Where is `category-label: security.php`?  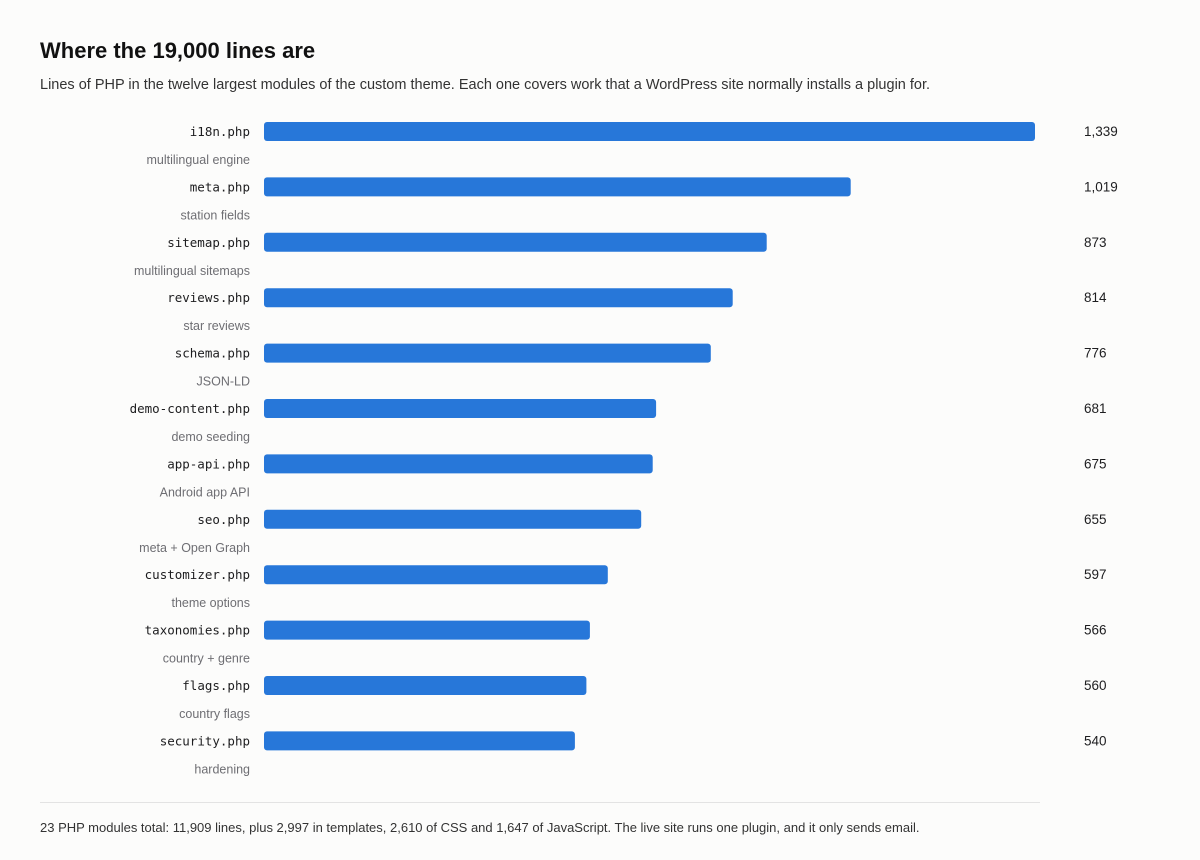
category-label: security.php is located at coordinates (205, 740).